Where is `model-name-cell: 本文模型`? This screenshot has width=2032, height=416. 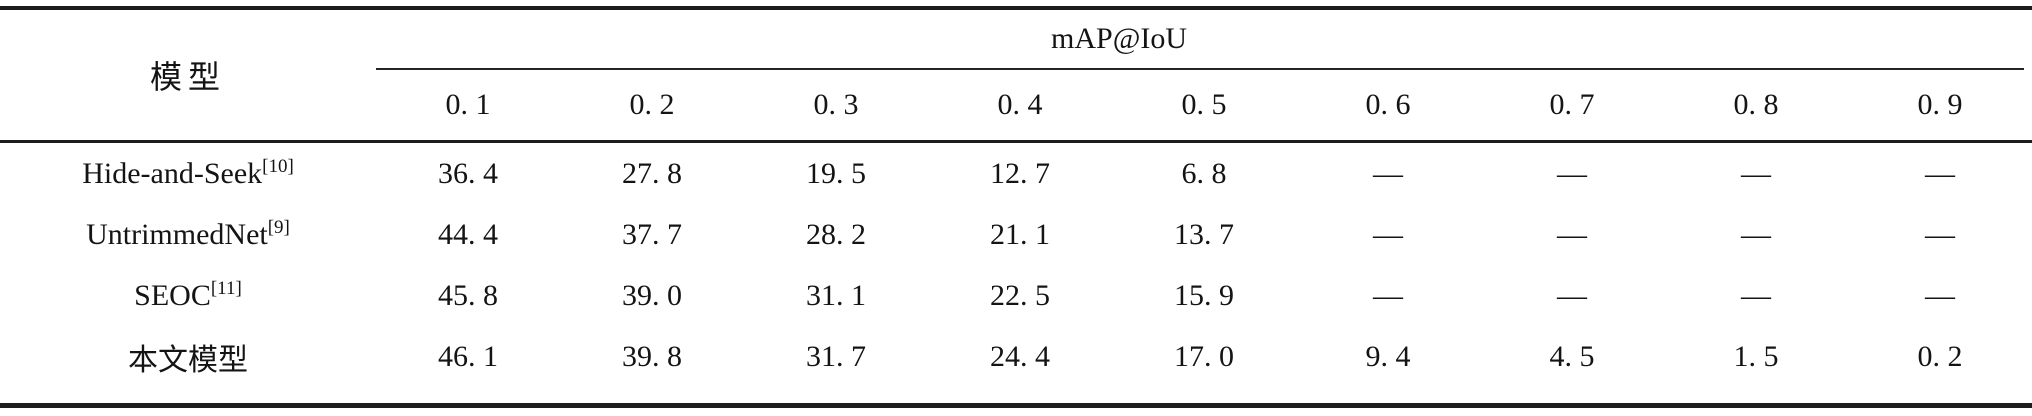
model-name-cell: 本文模型 is located at coordinates (188, 357).